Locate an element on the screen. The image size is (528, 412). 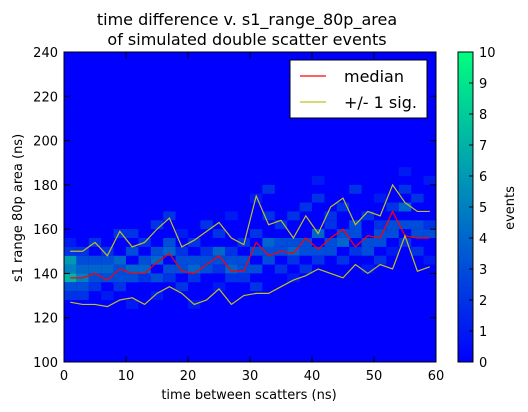
x-tick-label: 60 is located at coordinates (436, 376).